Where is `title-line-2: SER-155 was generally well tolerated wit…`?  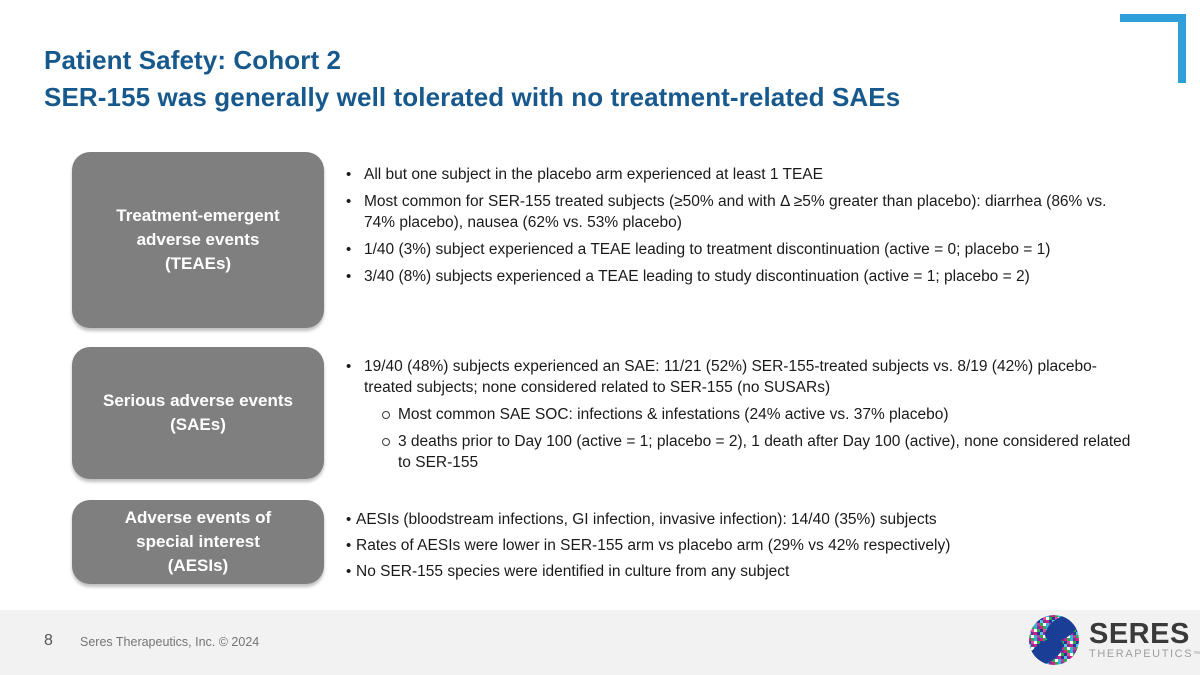
title-line-2: SER-155 was generally well tolerated wit… is located at coordinates (472, 97).